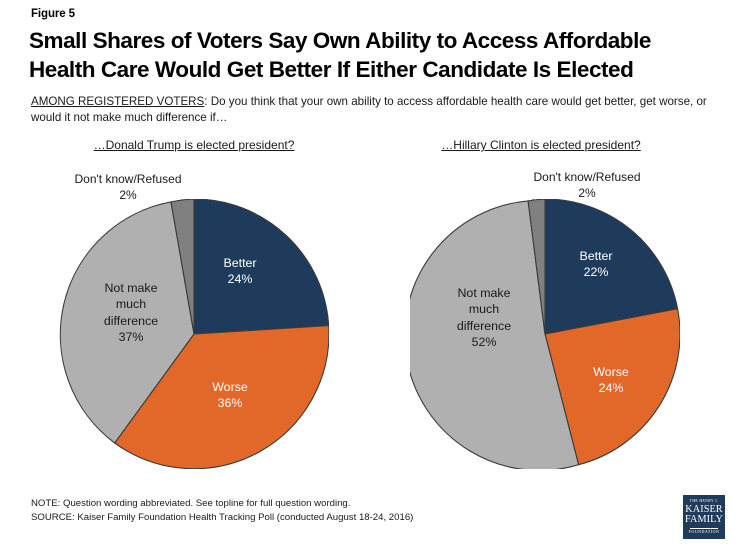  Describe the element at coordinates (240, 263) in the screenshot. I see `slice-label-trump-better-name: Better` at that location.